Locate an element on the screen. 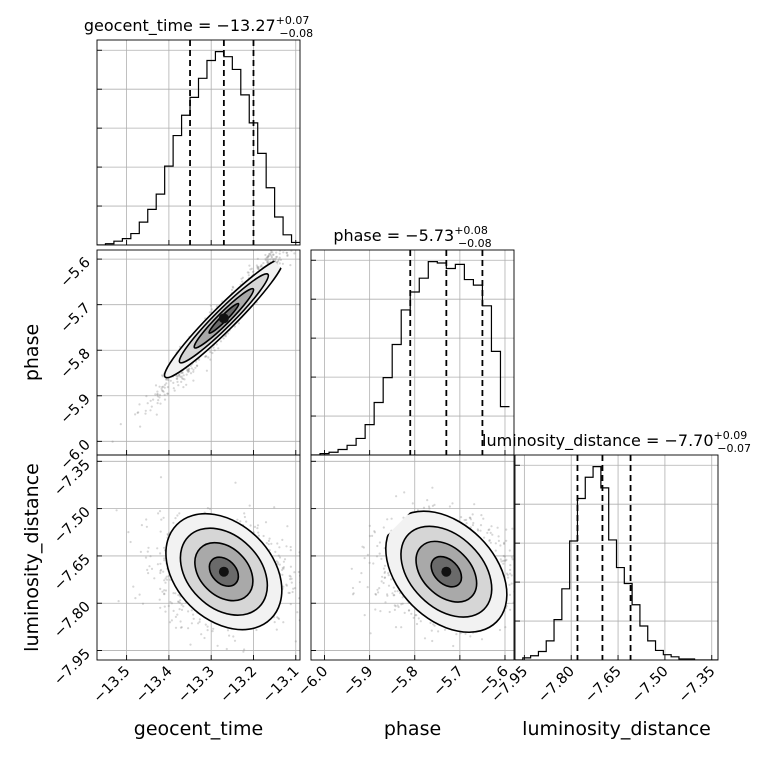 The height and width of the screenshot is (760, 760). histogram-title: phase = −5.73+0.08 −0.08 is located at coordinates (412, 237).